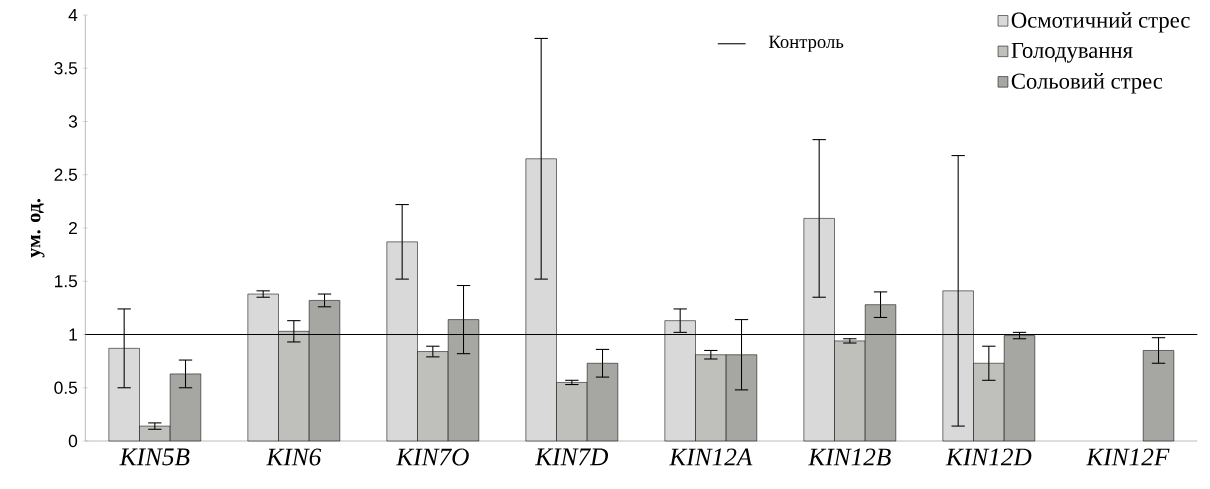 This screenshot has width=1210, height=489. I want to click on legend-label: Осмотичний стрес, so click(1100, 22).